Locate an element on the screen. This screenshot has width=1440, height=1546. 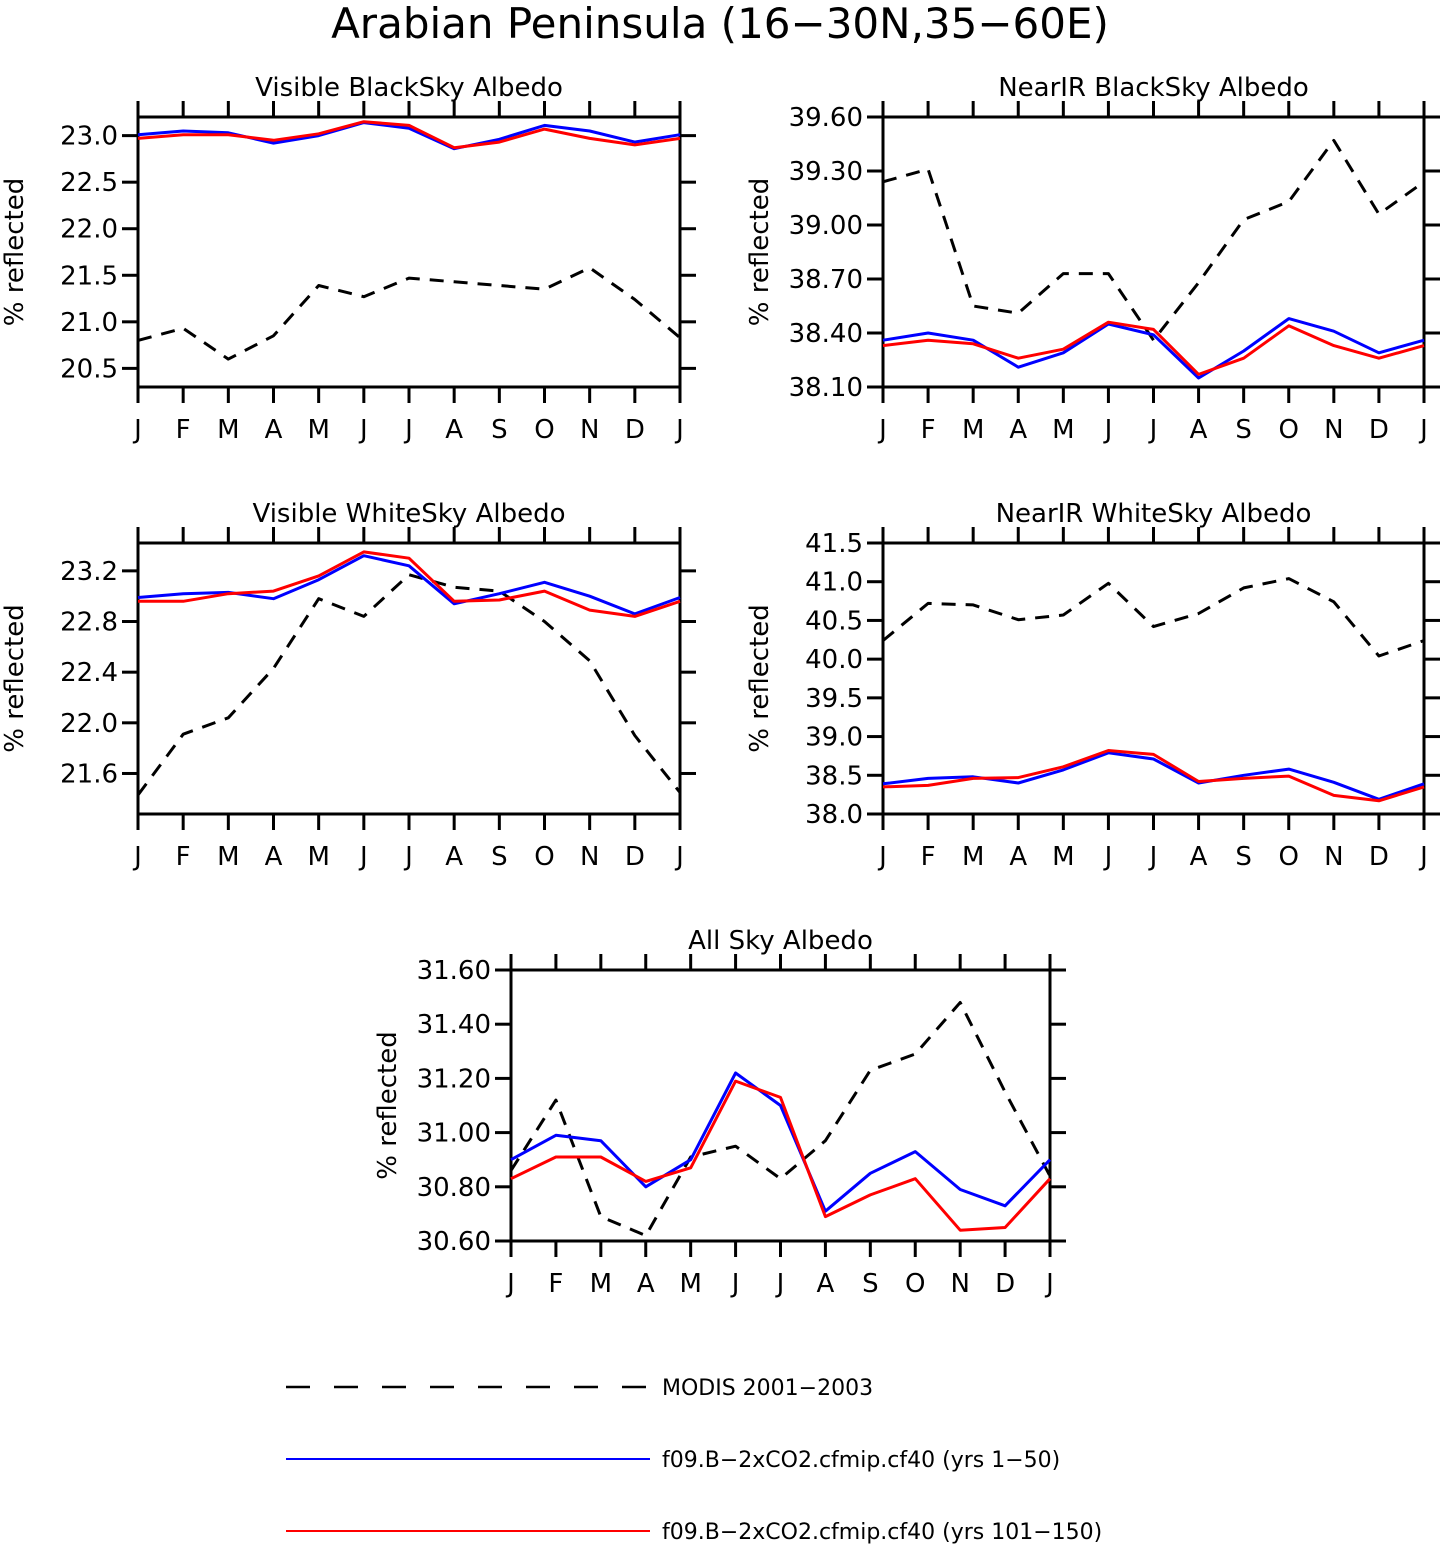
y-tick-label: 39.00 is located at coordinates (826, 226).